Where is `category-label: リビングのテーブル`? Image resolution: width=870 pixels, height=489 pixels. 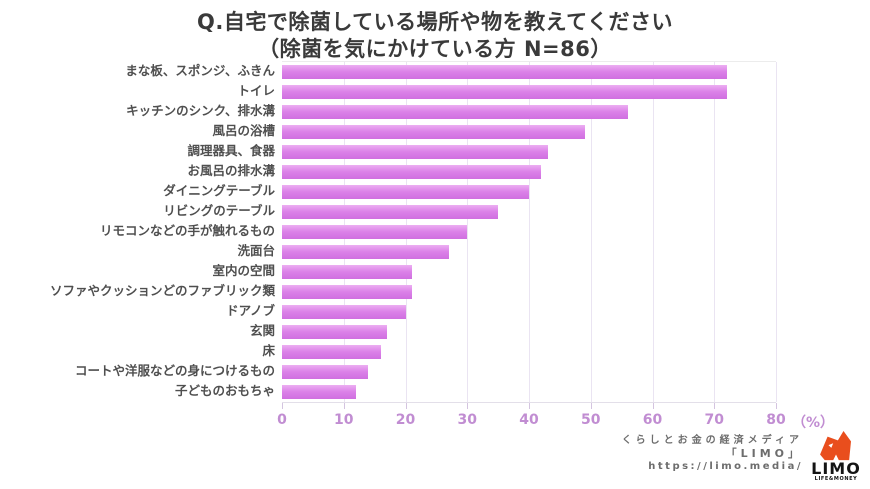
category-label: リビングのテーブル is located at coordinates (219, 210).